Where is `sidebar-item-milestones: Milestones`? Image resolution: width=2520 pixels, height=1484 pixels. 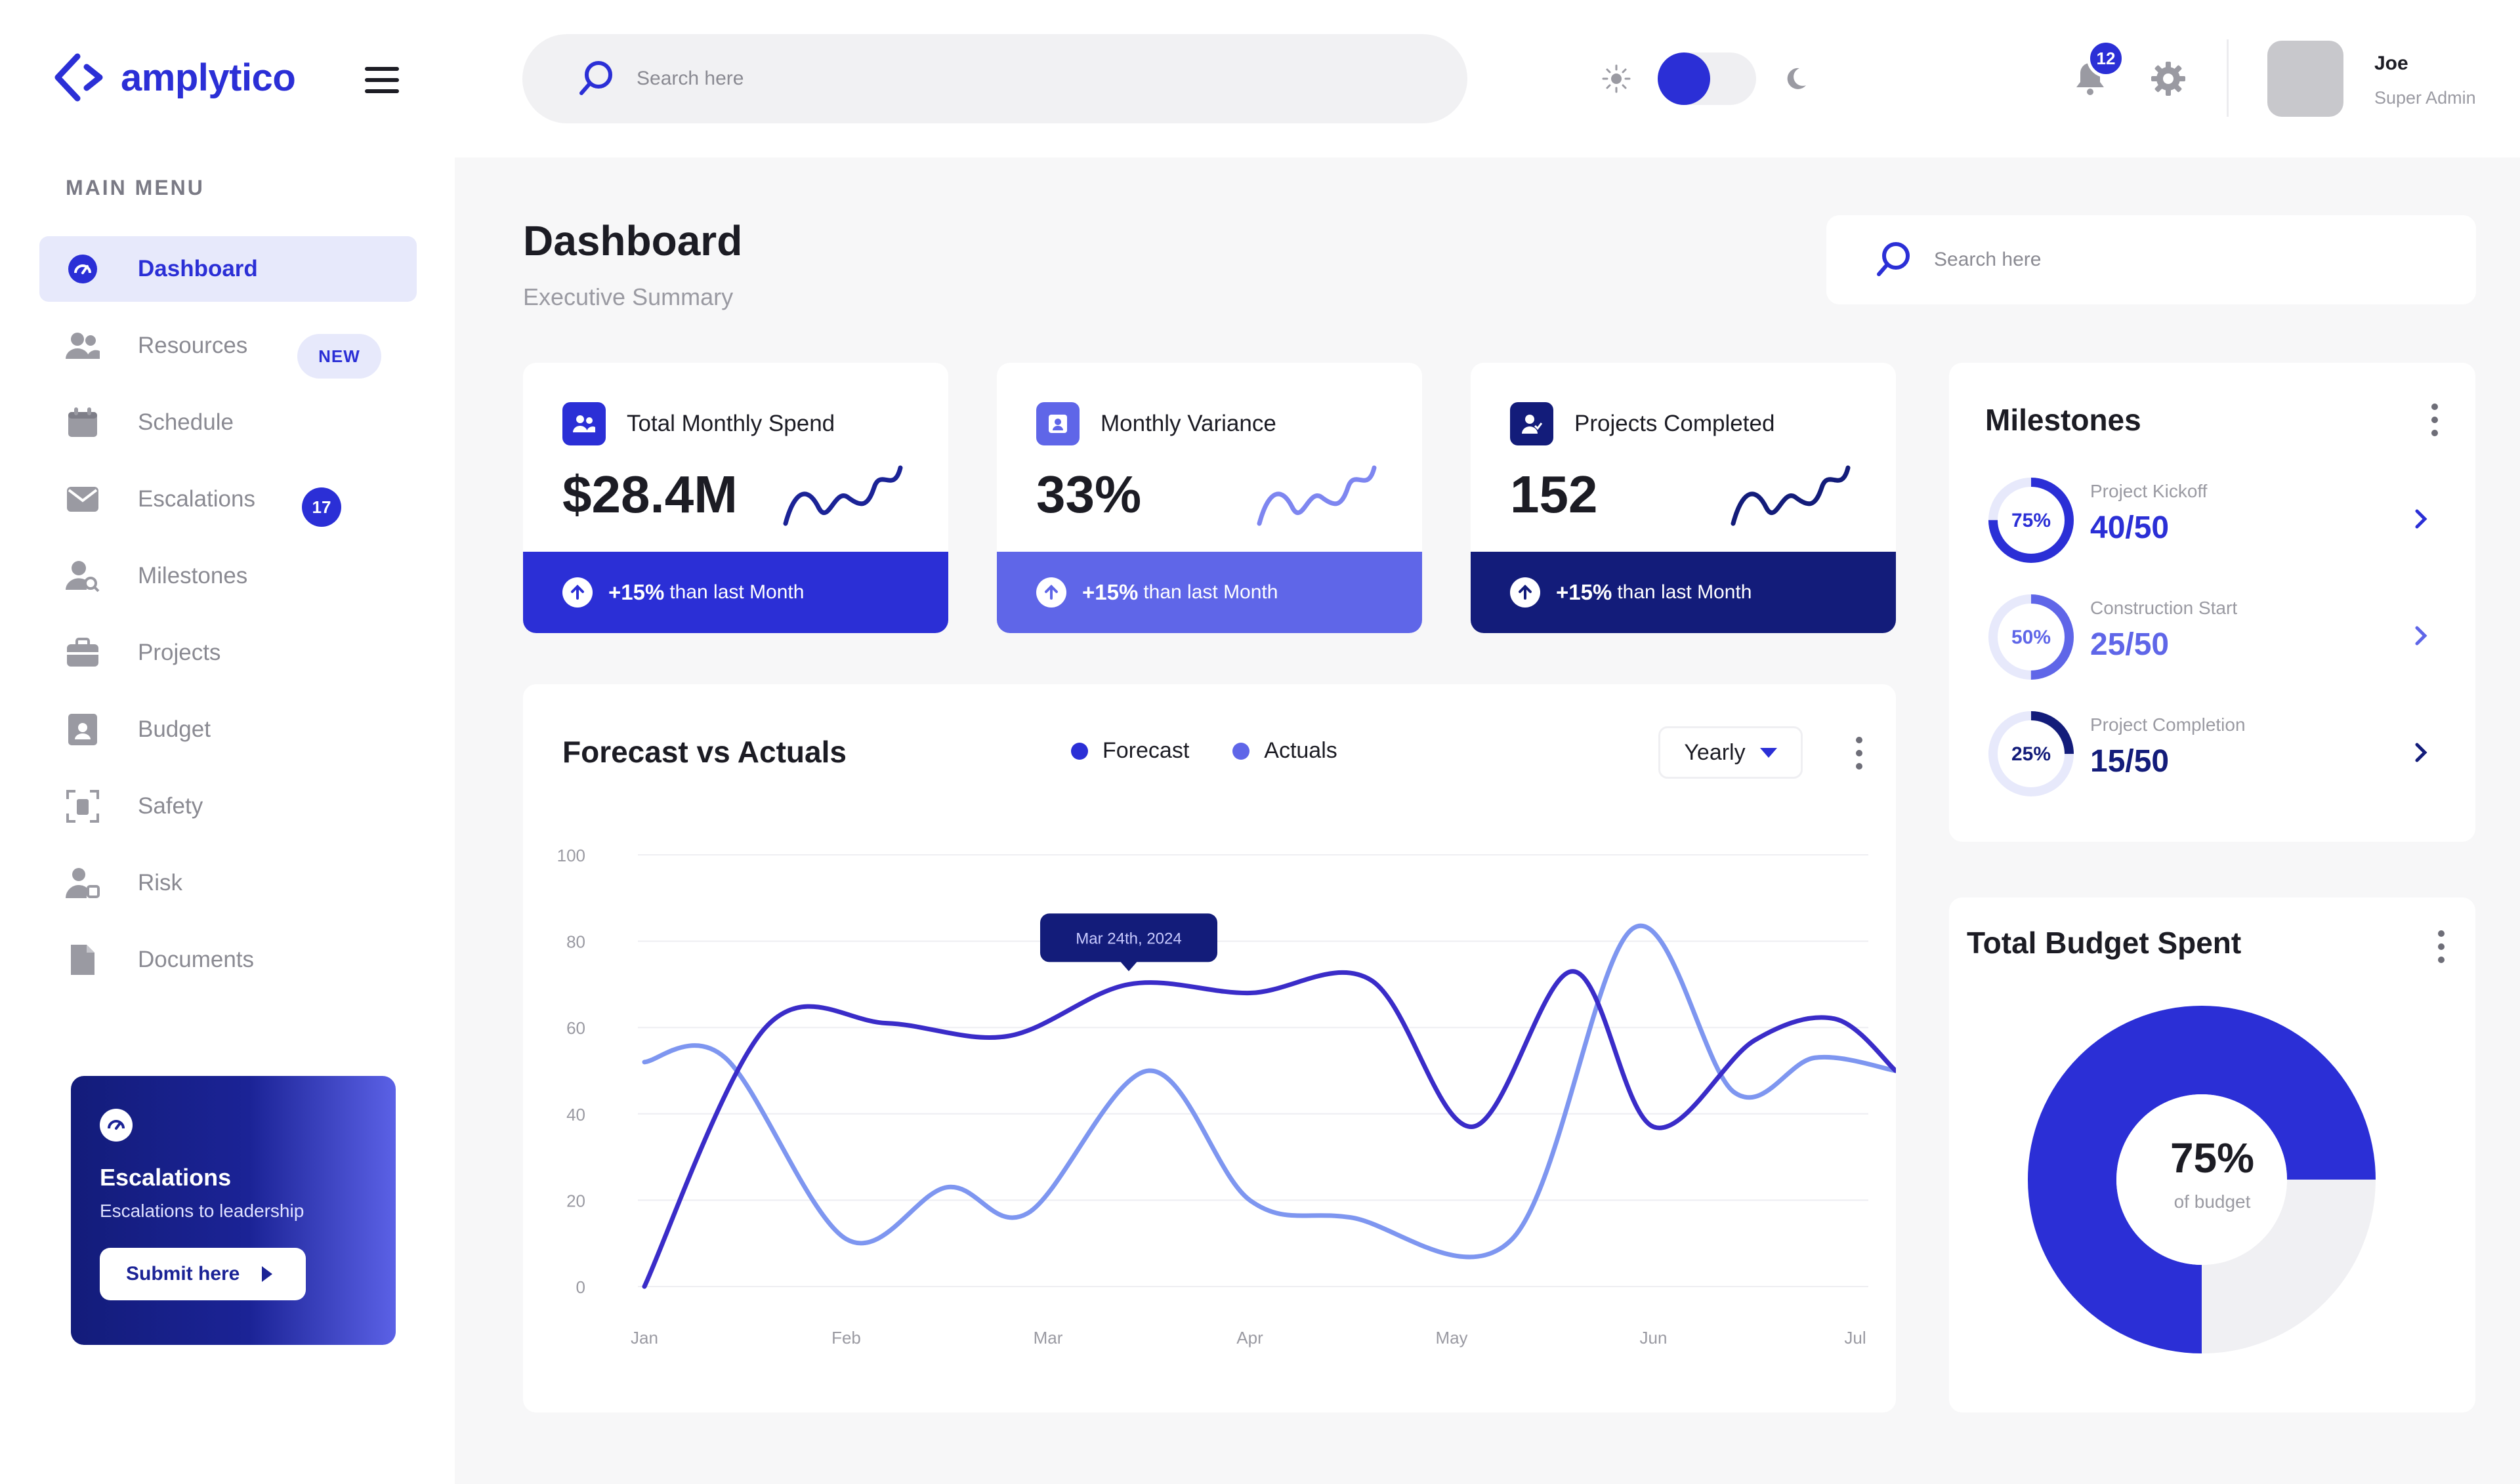 sidebar-item-milestones: Milestones is located at coordinates (228, 576).